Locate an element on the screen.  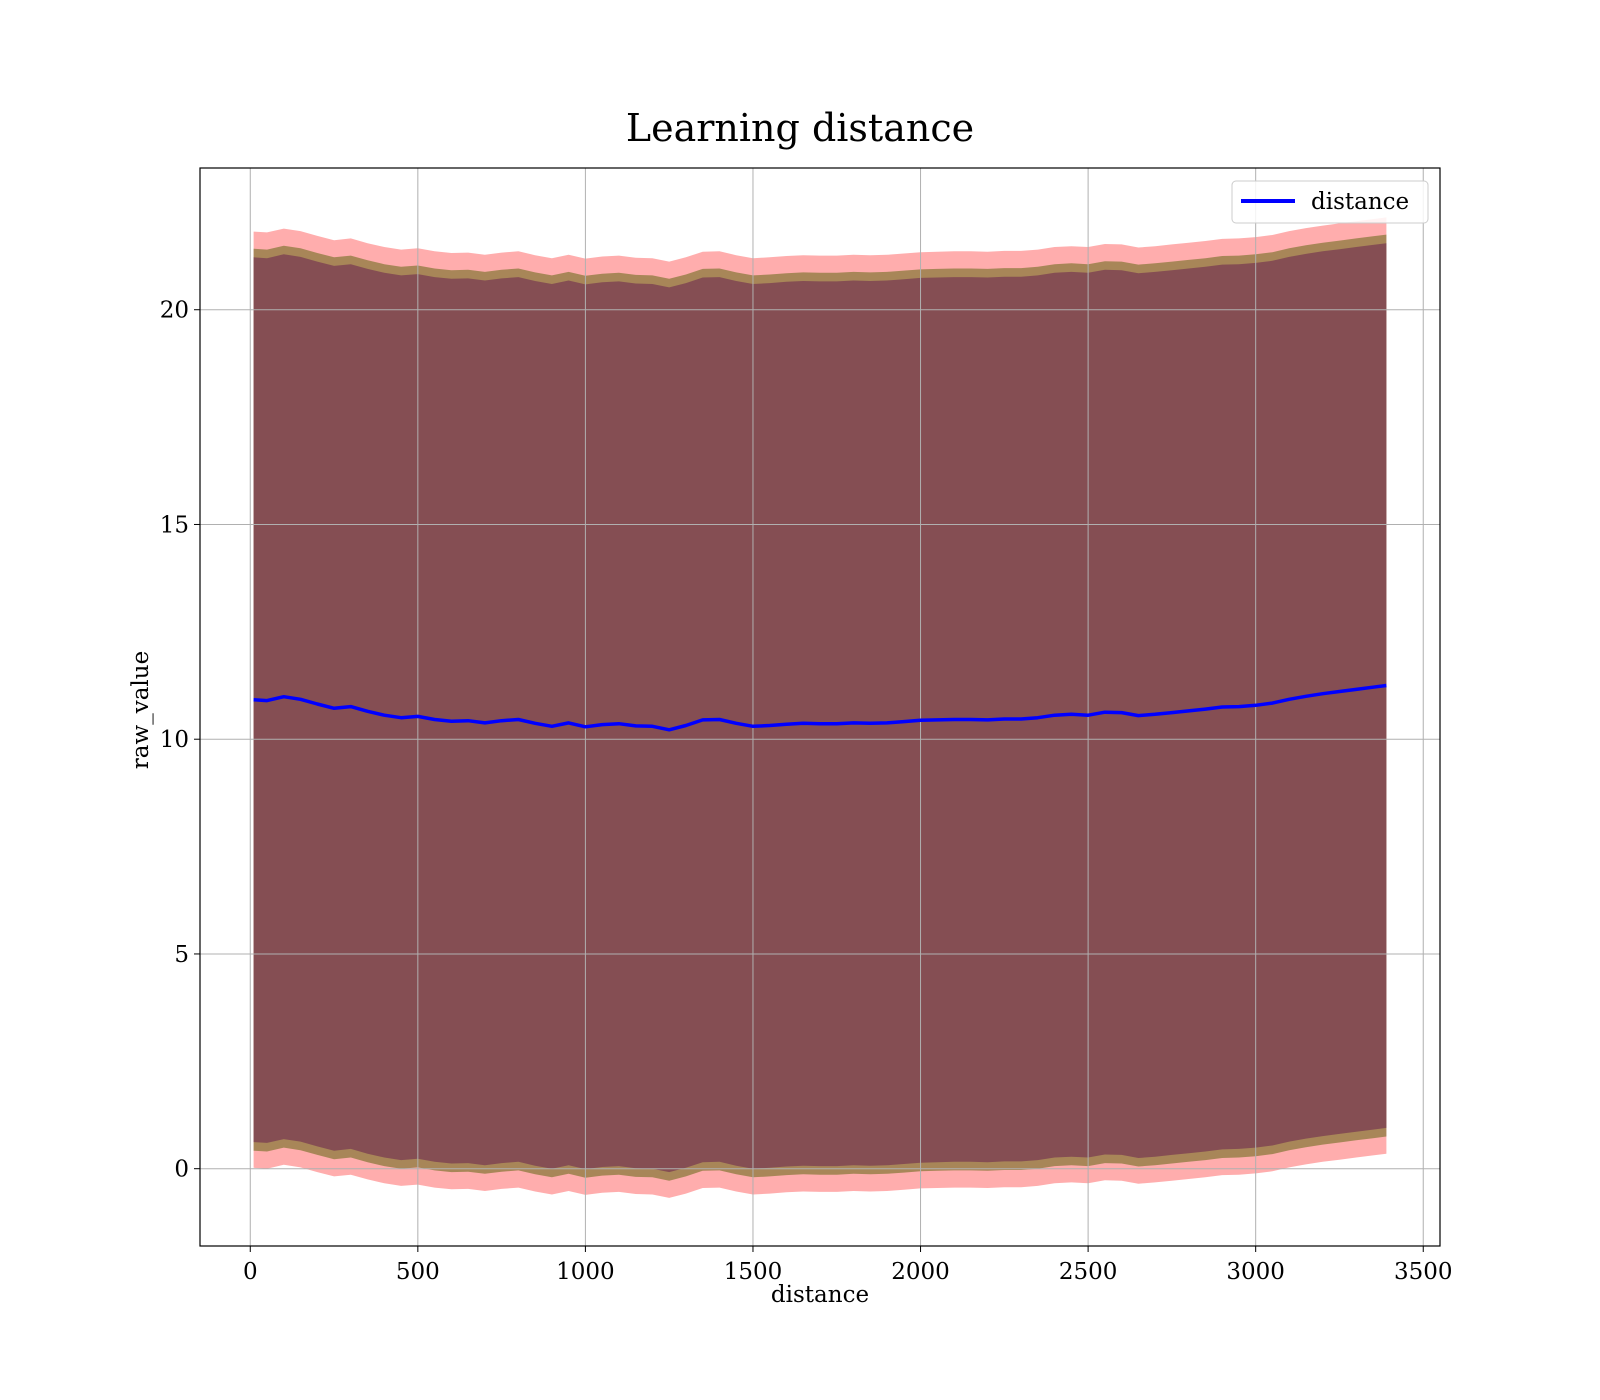
y-tick-label-15: 15 is located at coordinates (174, 525).